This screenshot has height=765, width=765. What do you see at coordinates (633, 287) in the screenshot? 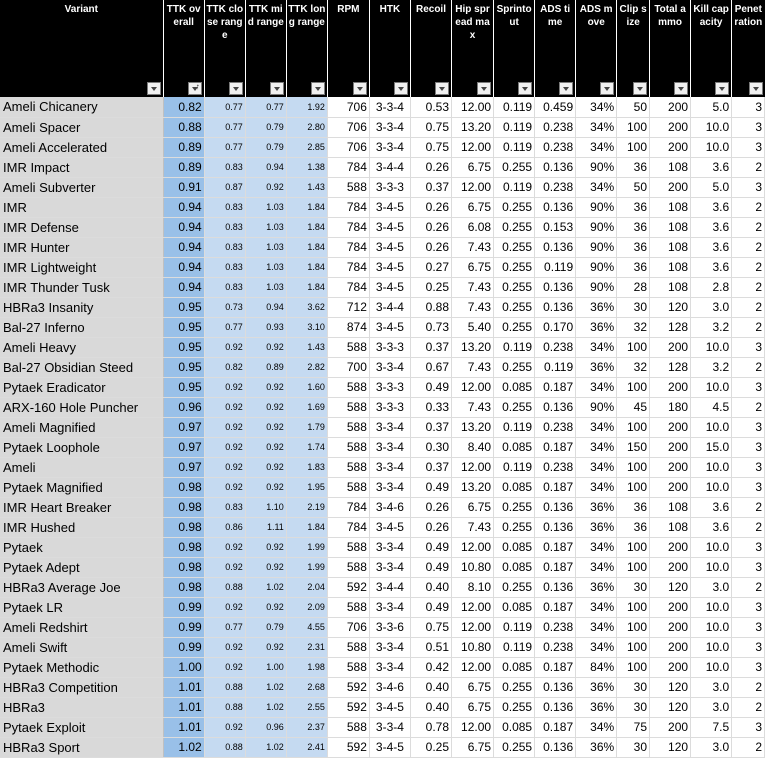
I see `cell-clip: 28` at bounding box center [633, 287].